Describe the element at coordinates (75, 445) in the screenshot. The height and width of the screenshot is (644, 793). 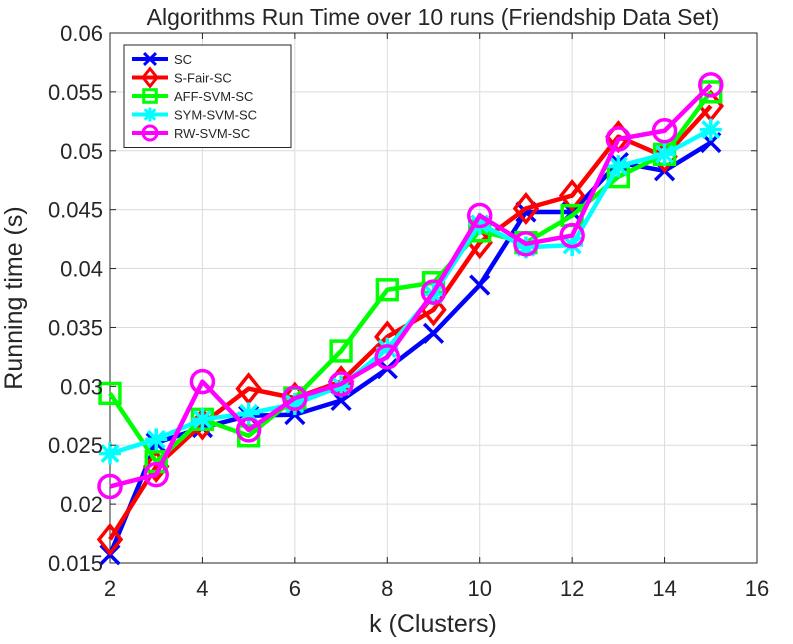
I see `y-tick-label: 0.025` at that location.